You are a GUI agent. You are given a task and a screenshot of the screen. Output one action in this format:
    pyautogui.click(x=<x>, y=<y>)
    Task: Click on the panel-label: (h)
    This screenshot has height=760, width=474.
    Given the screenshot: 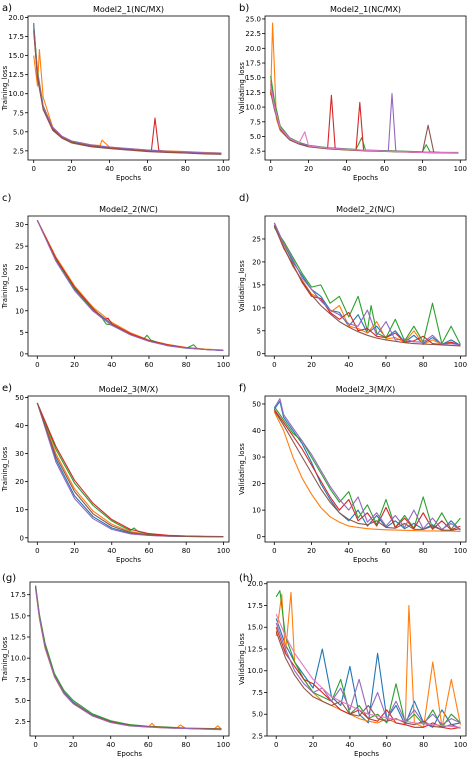 What is the action you would take?
    pyautogui.click(x=246, y=578)
    